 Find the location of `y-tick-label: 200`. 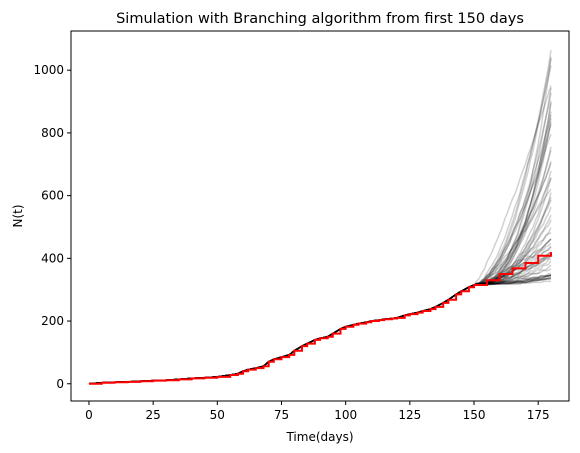

y-tick-label: 200 is located at coordinates (52, 321).